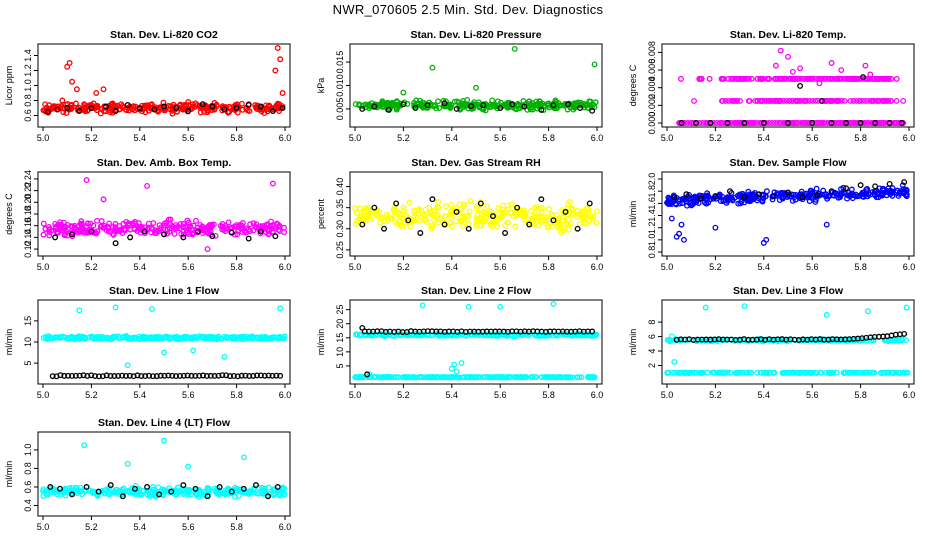 Image resolution: width=936 pixels, height=540 pixels. I want to click on y-tick-label: 1.2, so click(28, 70).